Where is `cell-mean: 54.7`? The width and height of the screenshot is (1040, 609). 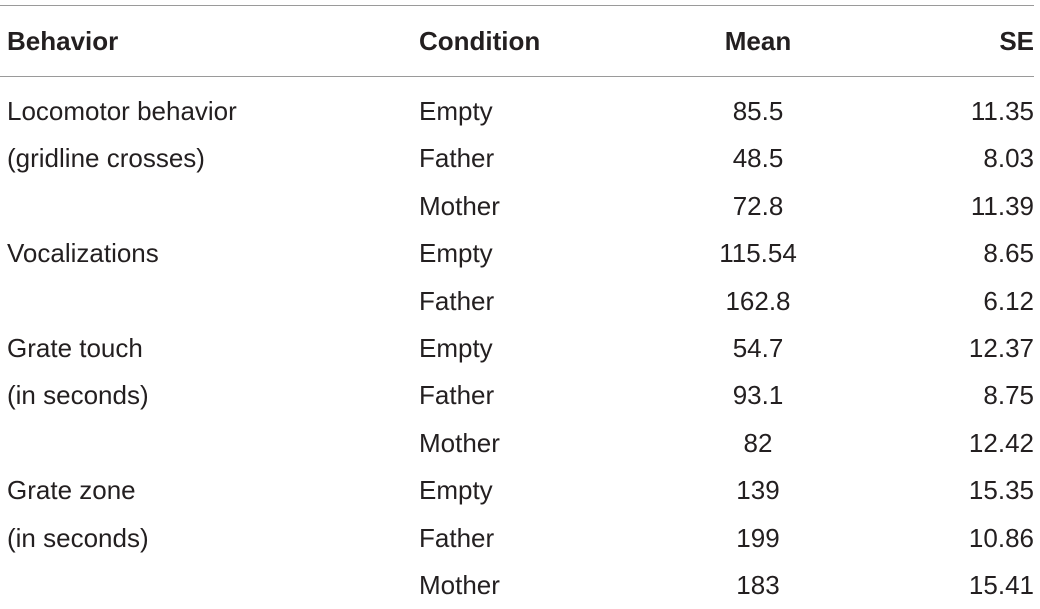 cell-mean: 54.7 is located at coordinates (758, 348).